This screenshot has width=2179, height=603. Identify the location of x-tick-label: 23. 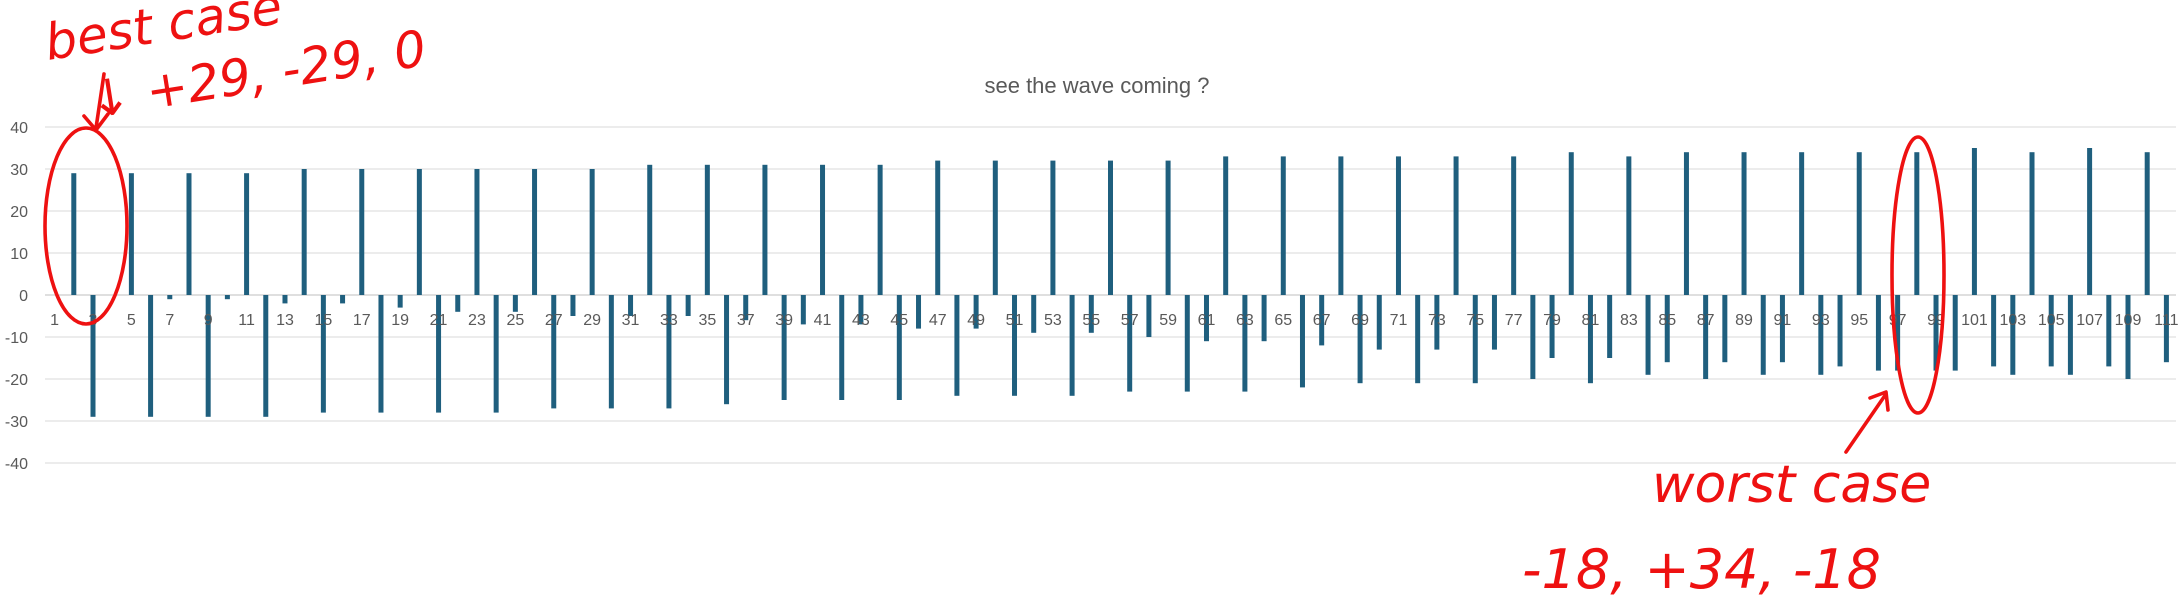
(477, 320).